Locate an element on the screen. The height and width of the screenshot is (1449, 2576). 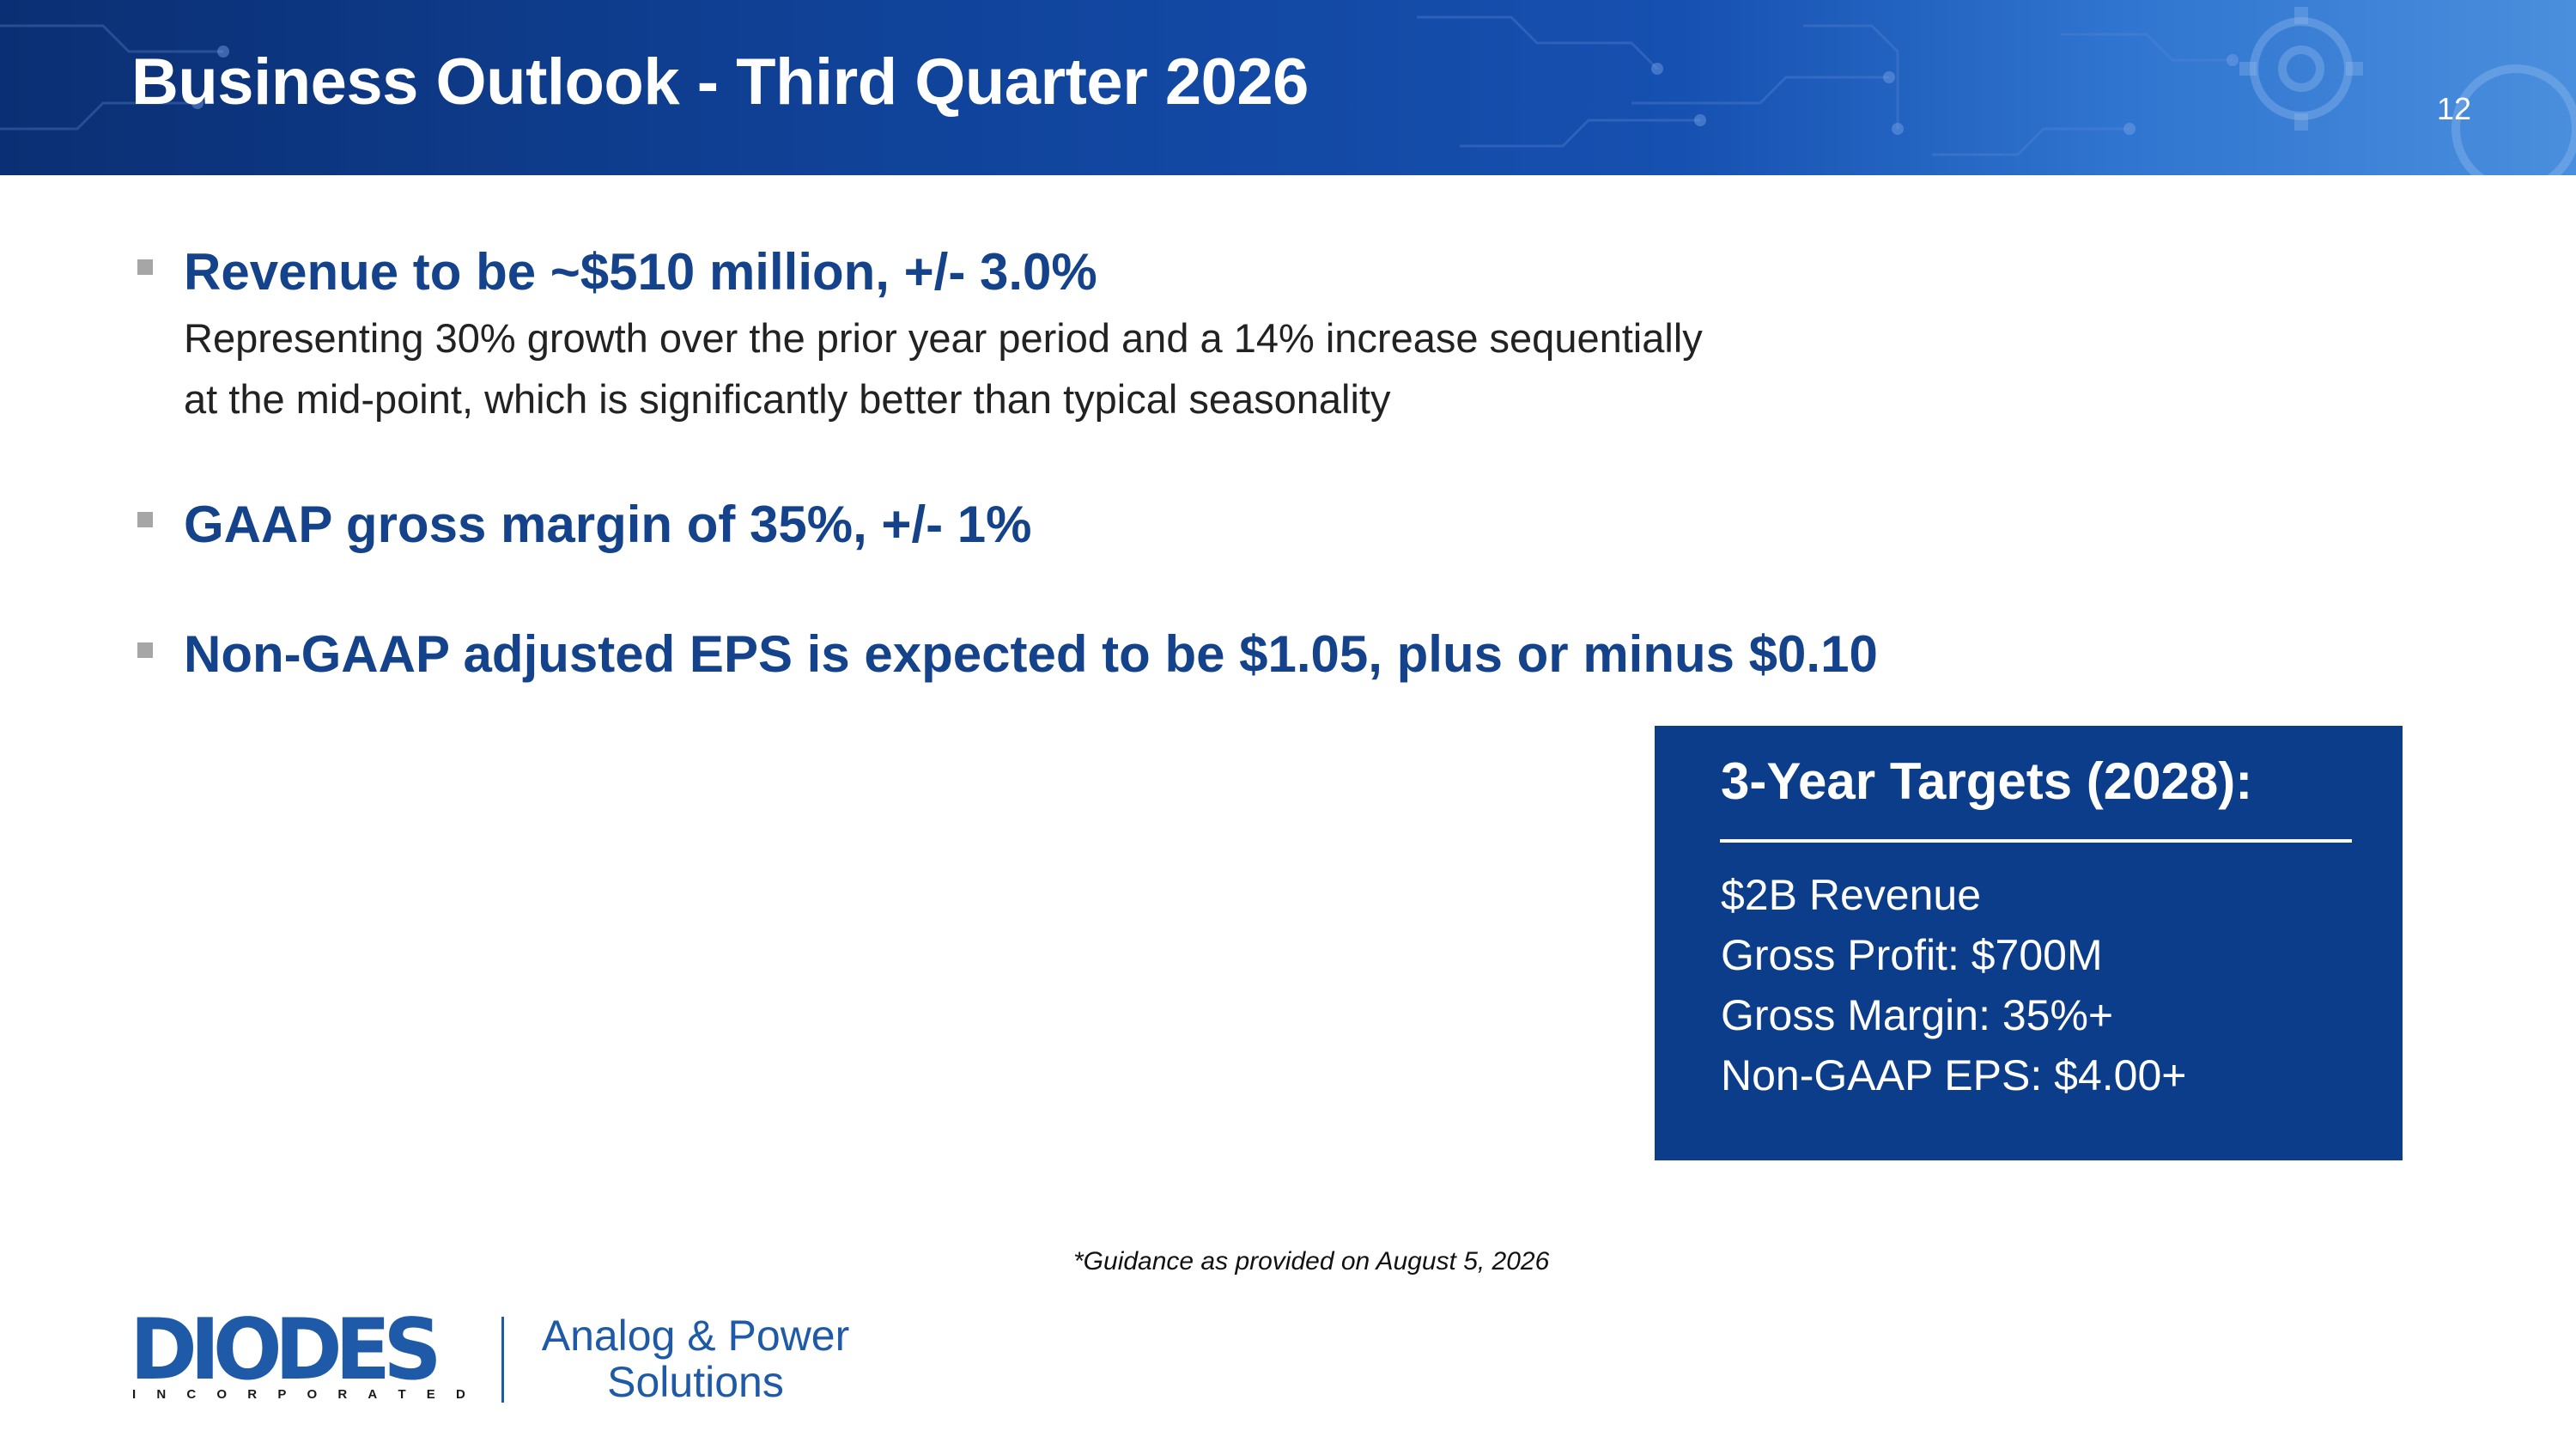
logo-subtext-letter: P is located at coordinates (282, 1394).